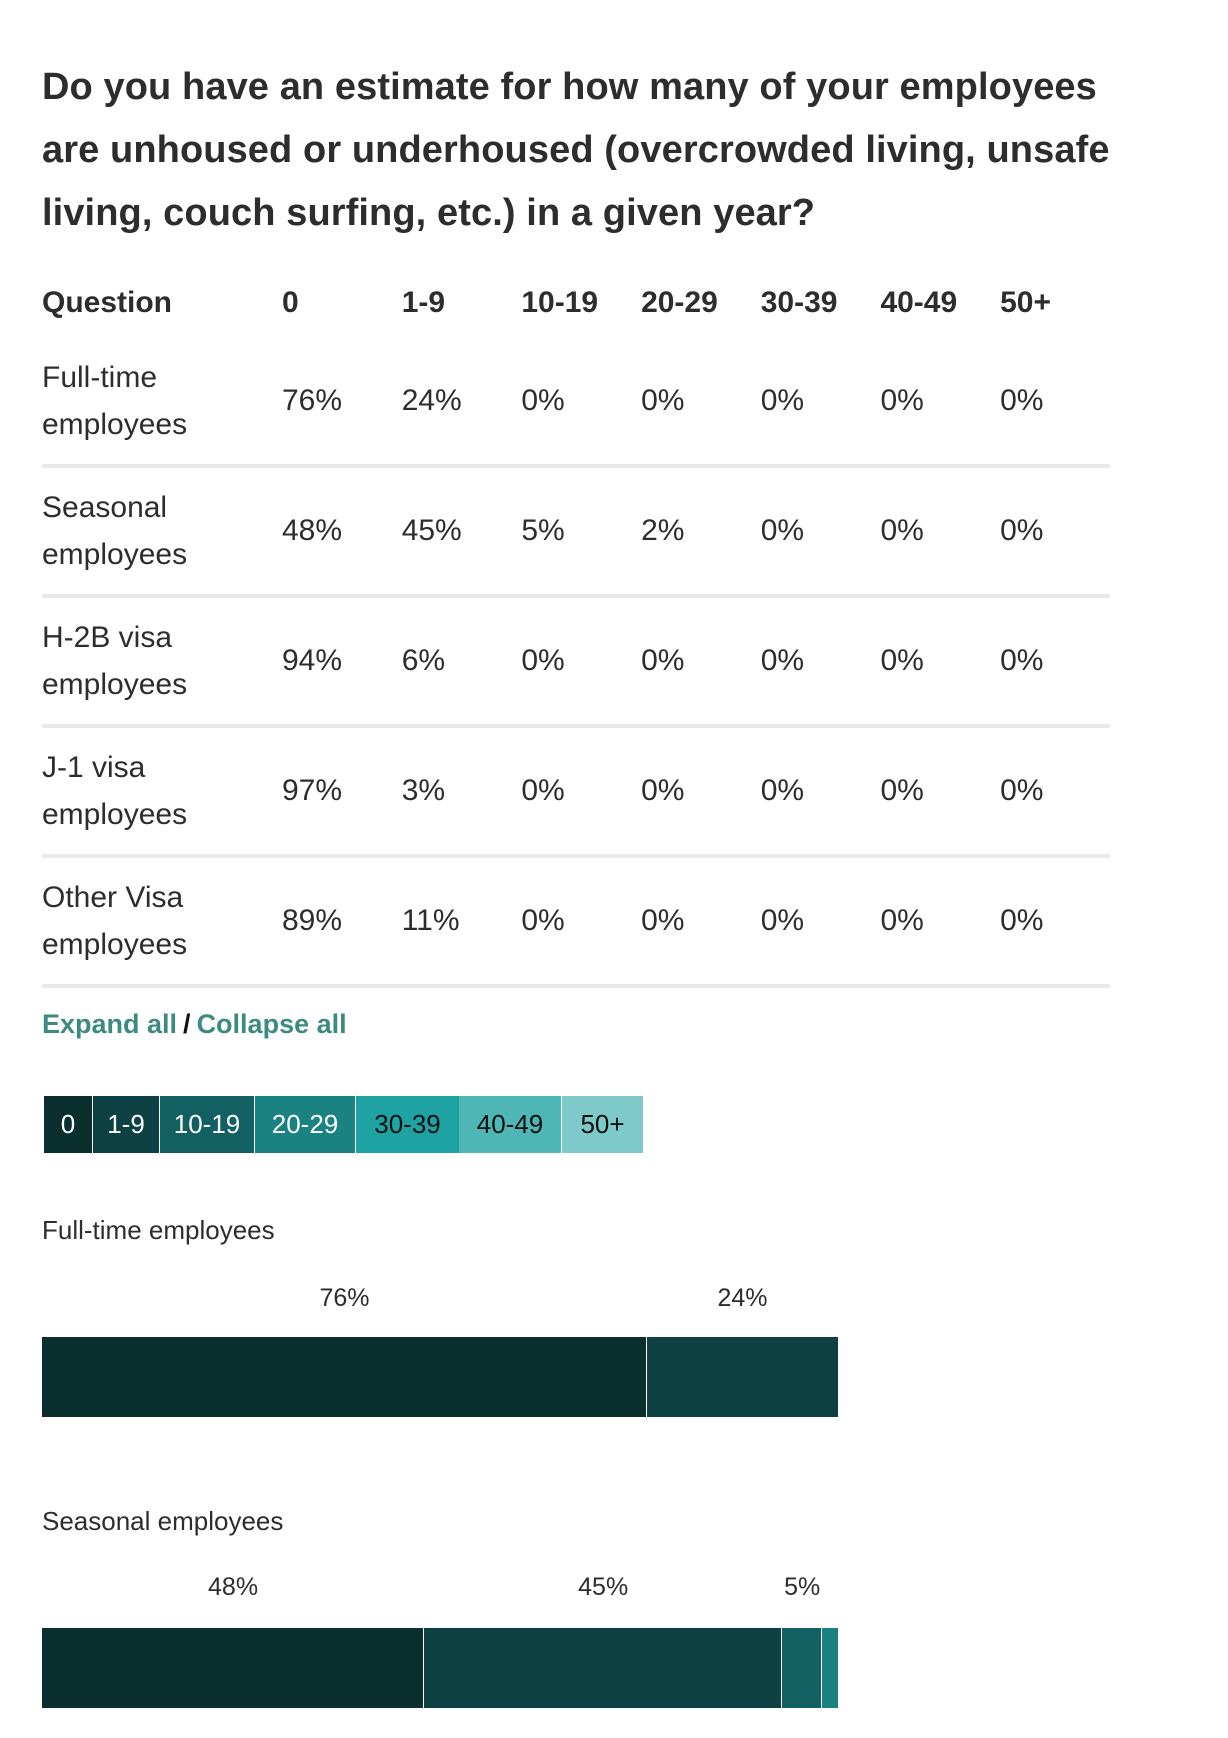 Image resolution: width=1228 pixels, height=1738 pixels. What do you see at coordinates (442, 1304) in the screenshot?
I see `bar-value-labels: 76% 24%` at bounding box center [442, 1304].